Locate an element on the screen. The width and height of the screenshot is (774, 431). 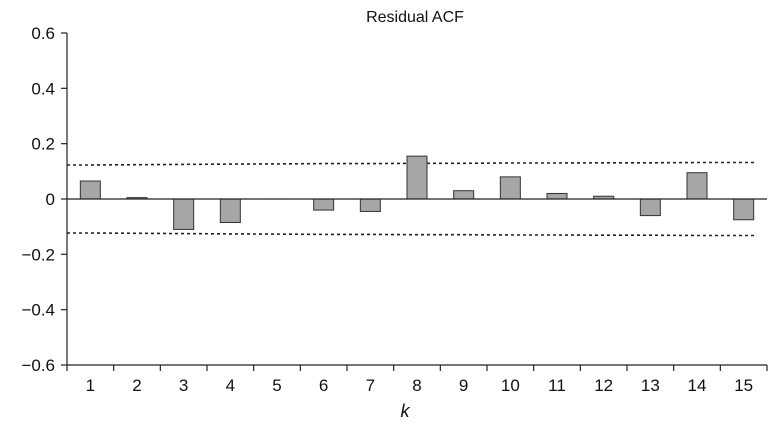
y-tick-label: 0.4 is located at coordinates (43, 88).